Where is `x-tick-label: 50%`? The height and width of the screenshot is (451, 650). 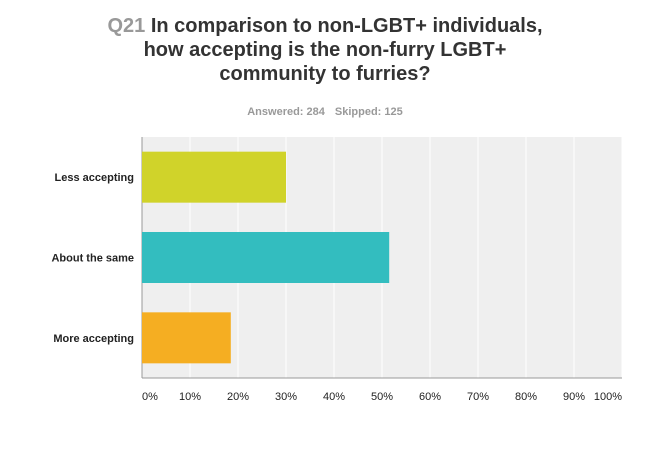 x-tick-label: 50% is located at coordinates (382, 397).